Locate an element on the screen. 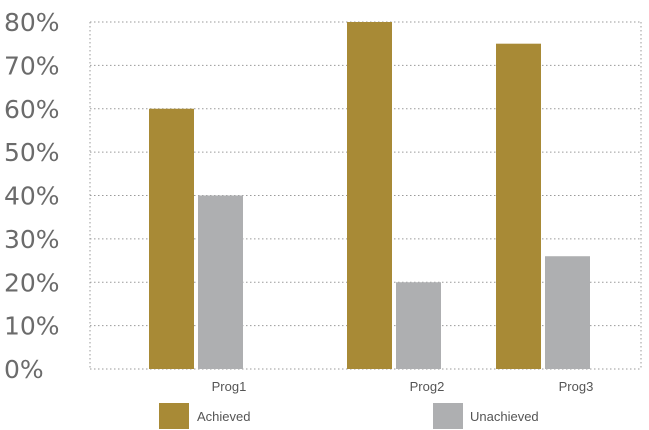 The height and width of the screenshot is (430, 649). y-tick-label: 50% is located at coordinates (32, 152).